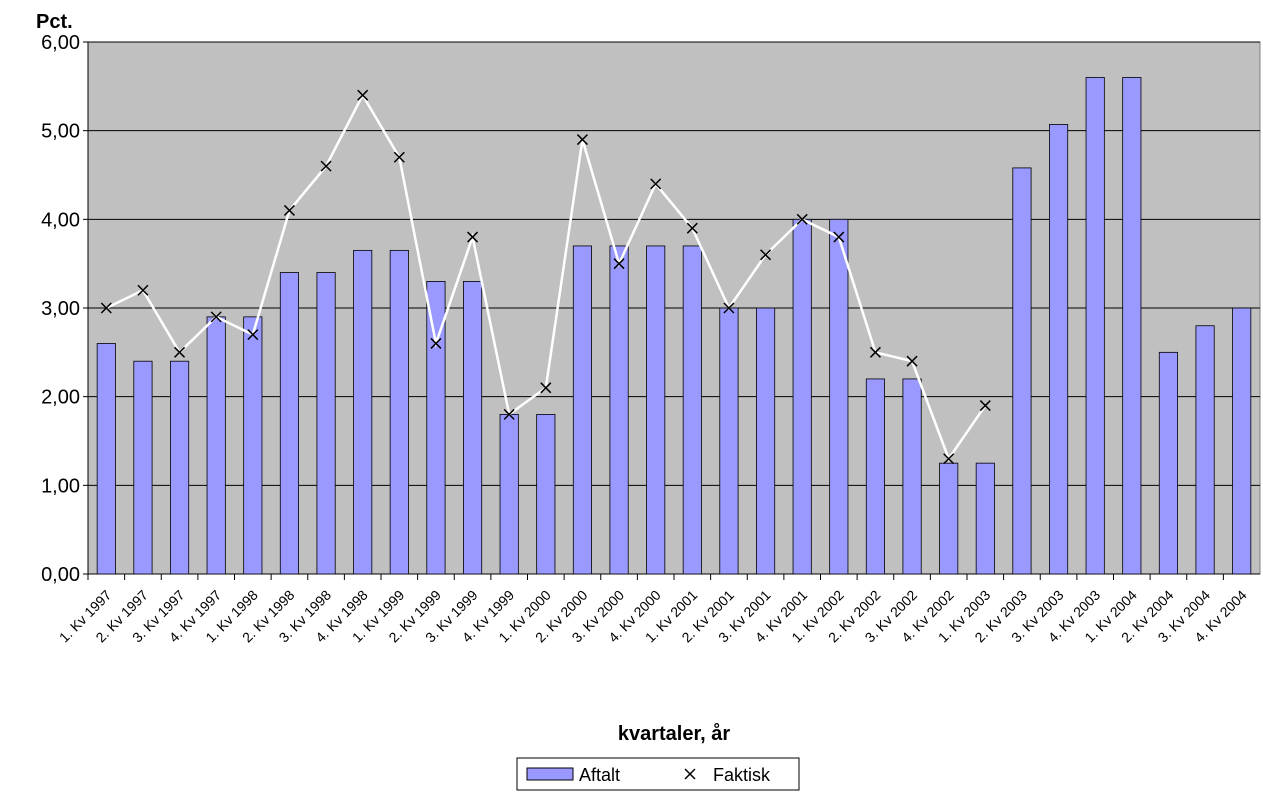  I want to click on y-axis-title: Pct., so click(54, 22).